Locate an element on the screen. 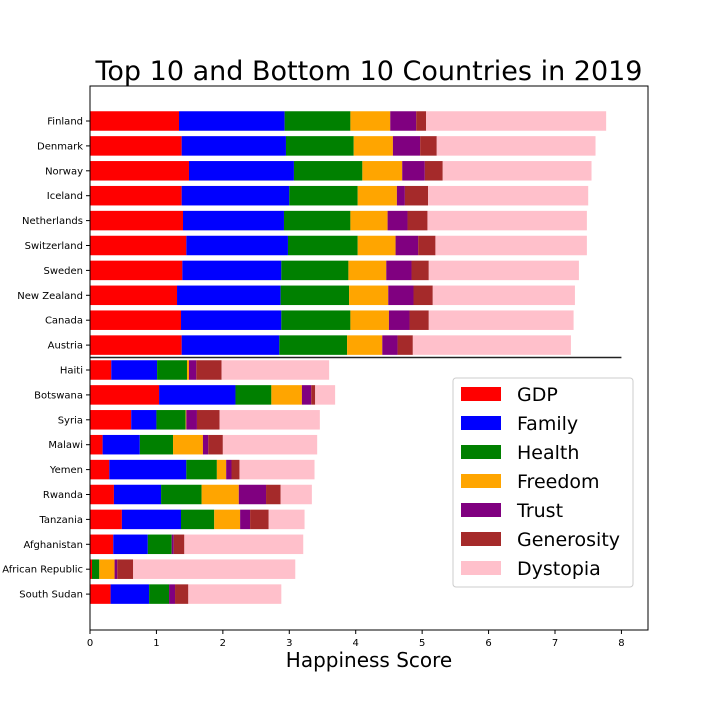 Image resolution: width=720 pixels, height=720 pixels. legend-label-family: Family is located at coordinates (547, 424).